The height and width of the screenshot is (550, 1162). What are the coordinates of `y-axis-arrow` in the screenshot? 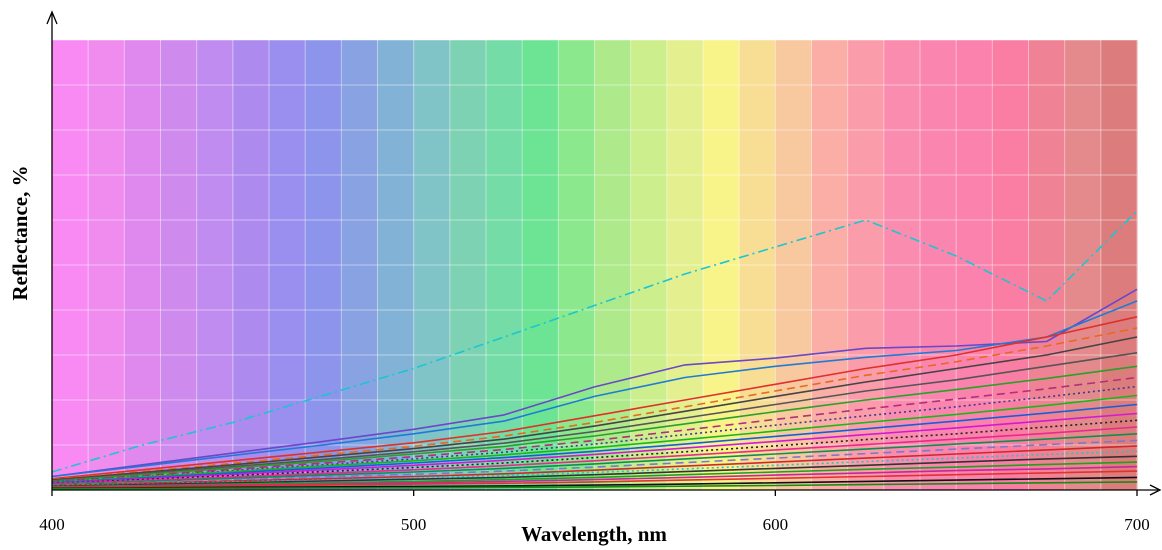 It's located at (52, 17).